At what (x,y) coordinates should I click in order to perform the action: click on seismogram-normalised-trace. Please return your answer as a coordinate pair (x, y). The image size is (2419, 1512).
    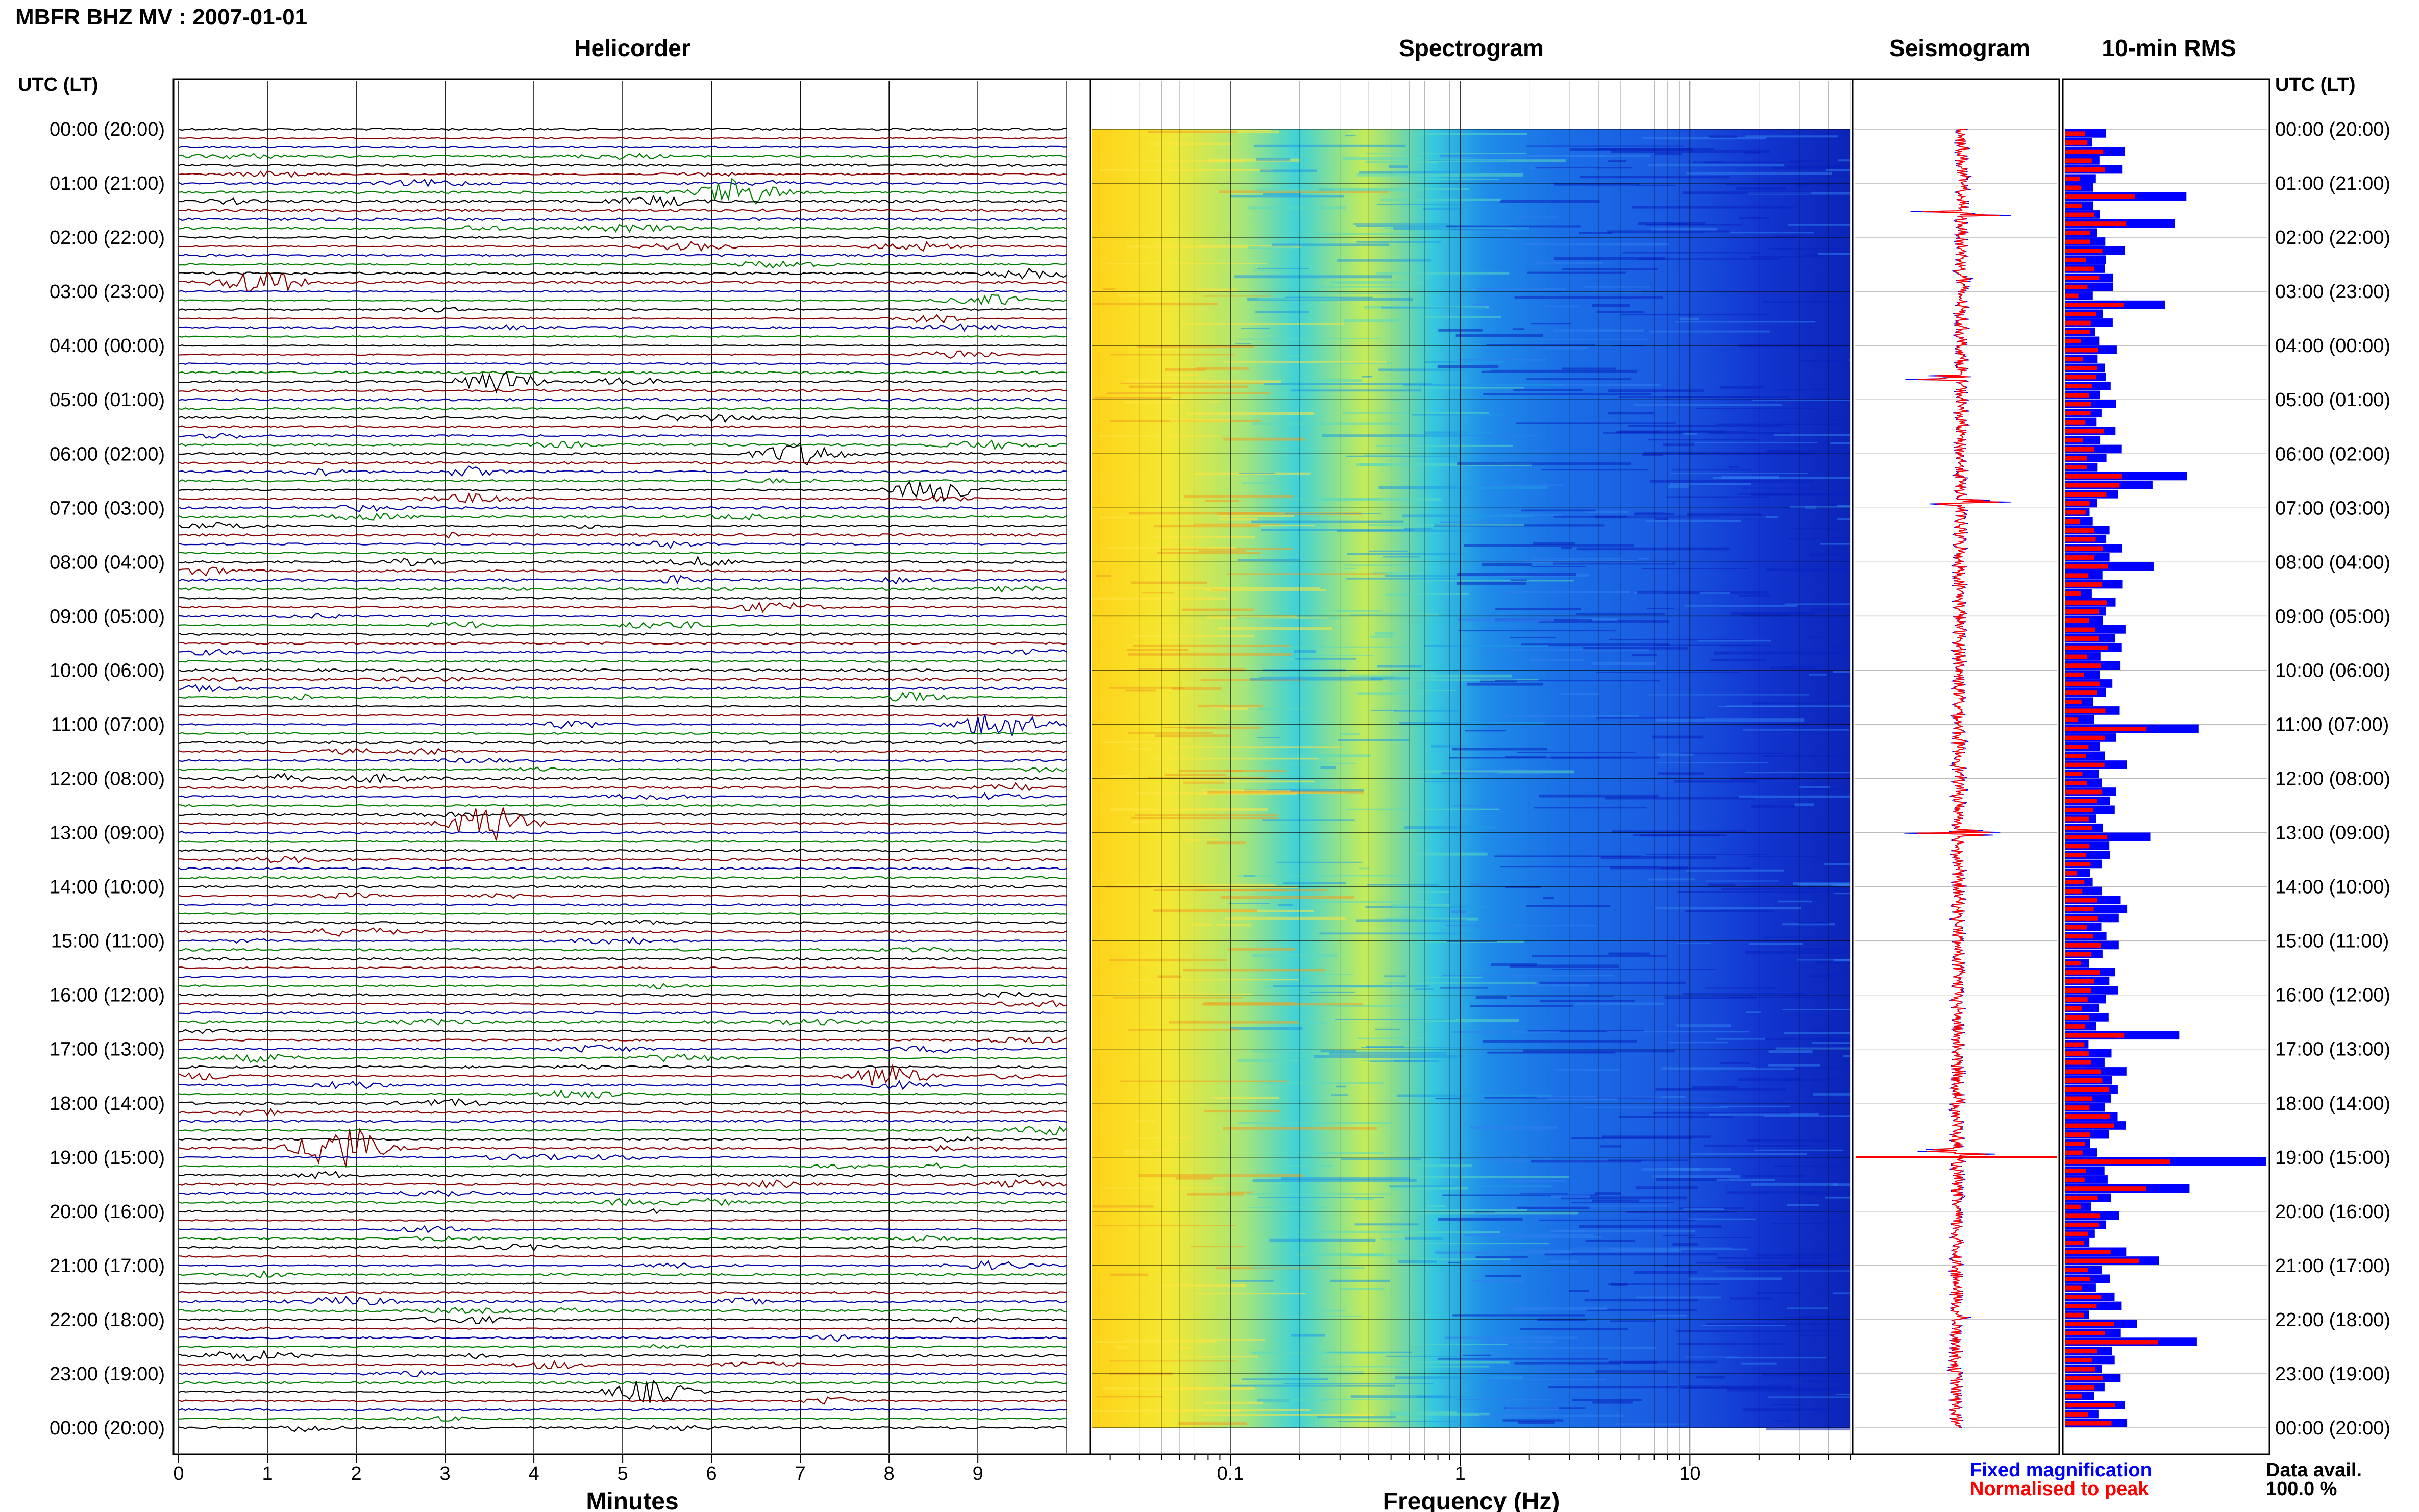
    Looking at the image, I should click on (1956, 778).